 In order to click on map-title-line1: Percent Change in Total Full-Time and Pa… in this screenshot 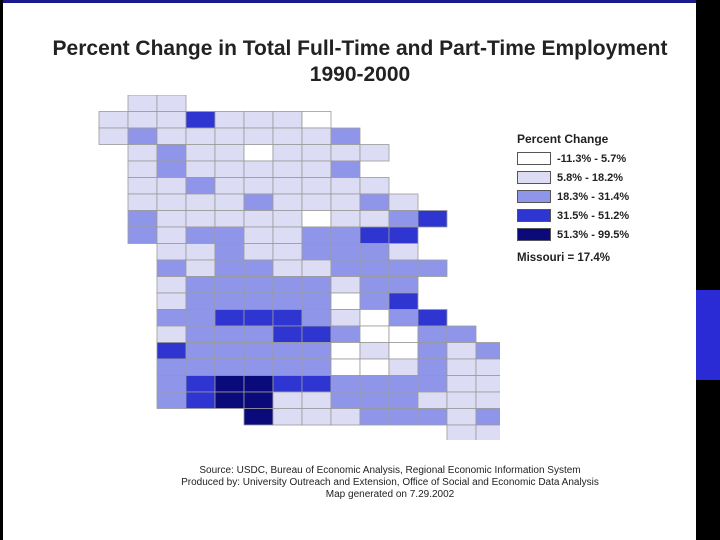, I will do `click(360, 48)`.